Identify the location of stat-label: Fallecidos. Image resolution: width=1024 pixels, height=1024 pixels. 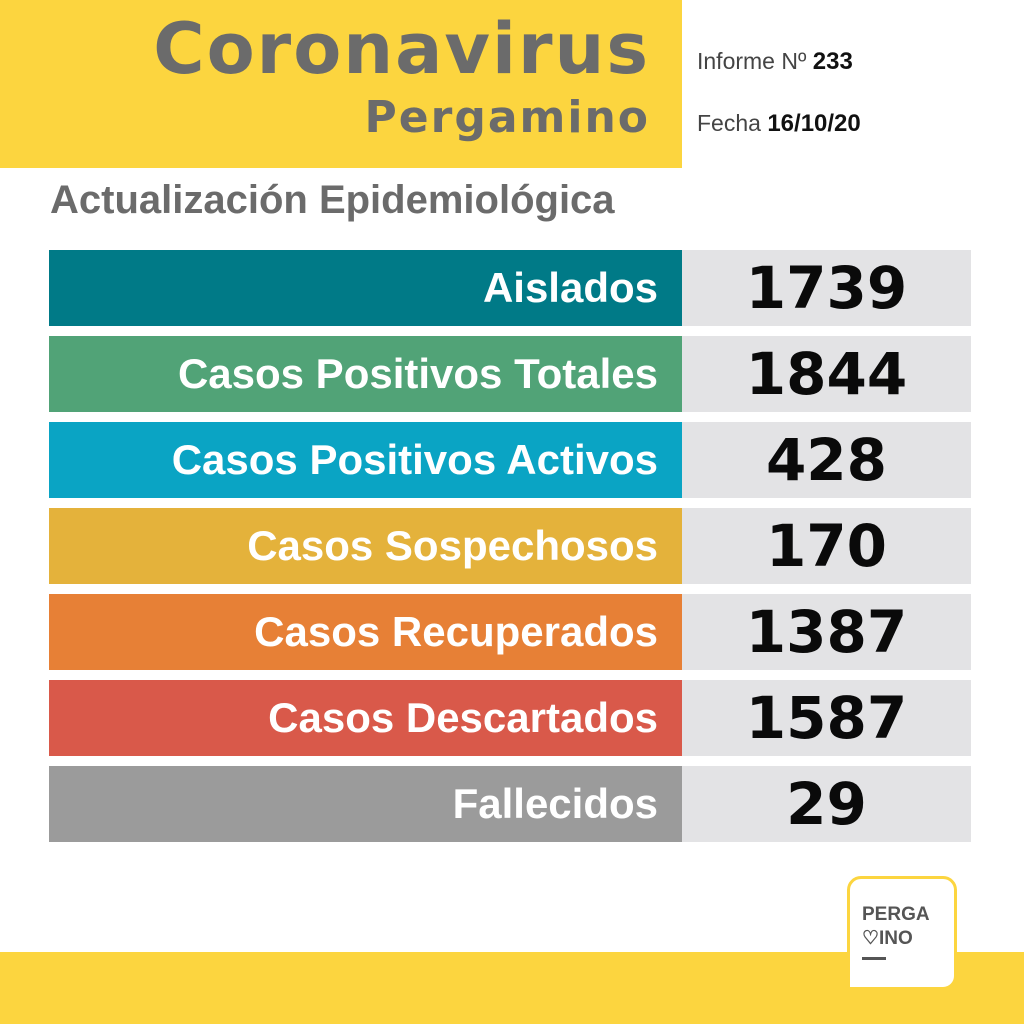
(365, 804).